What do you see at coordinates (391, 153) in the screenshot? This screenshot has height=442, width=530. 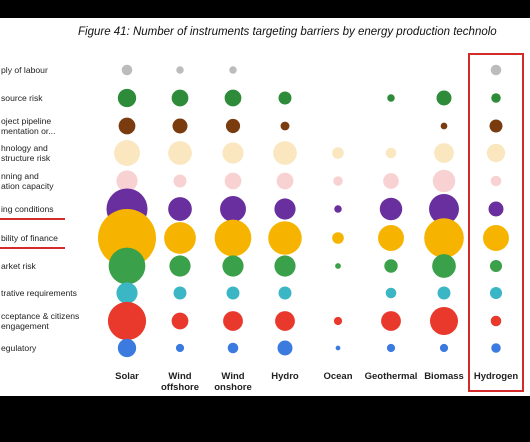 I see `bubble-hnology-and-structure-risk-geothermal` at bounding box center [391, 153].